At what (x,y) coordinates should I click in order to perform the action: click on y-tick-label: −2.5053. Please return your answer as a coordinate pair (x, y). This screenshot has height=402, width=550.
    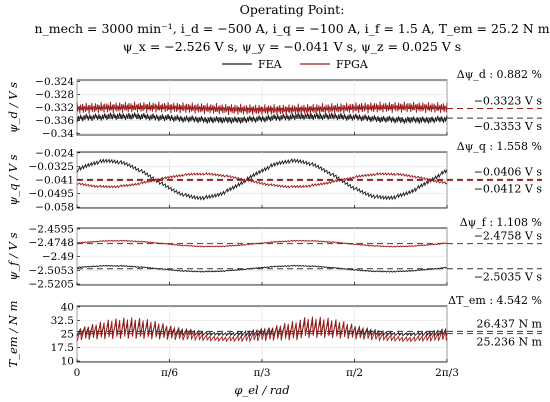
    Looking at the image, I should click on (51, 271).